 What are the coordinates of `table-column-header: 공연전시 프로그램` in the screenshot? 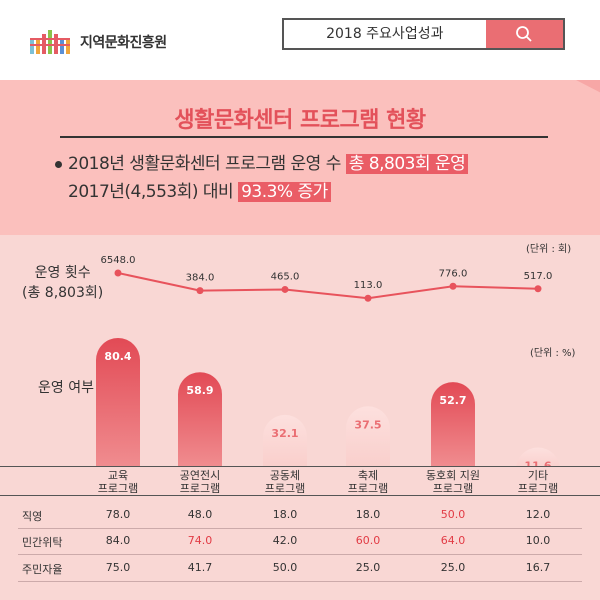 It's located at (200, 482).